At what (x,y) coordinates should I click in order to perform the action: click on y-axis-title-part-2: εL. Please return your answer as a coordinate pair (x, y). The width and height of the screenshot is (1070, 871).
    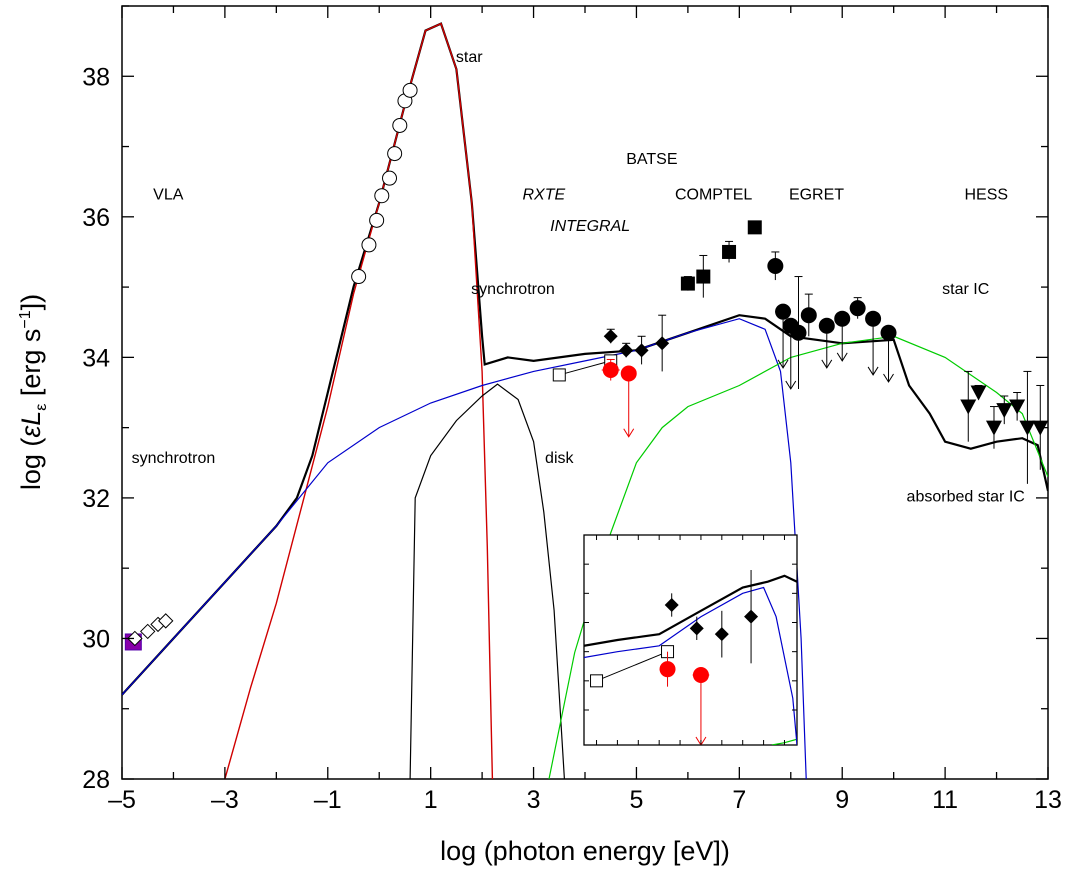
    Looking at the image, I should click on (31, 424).